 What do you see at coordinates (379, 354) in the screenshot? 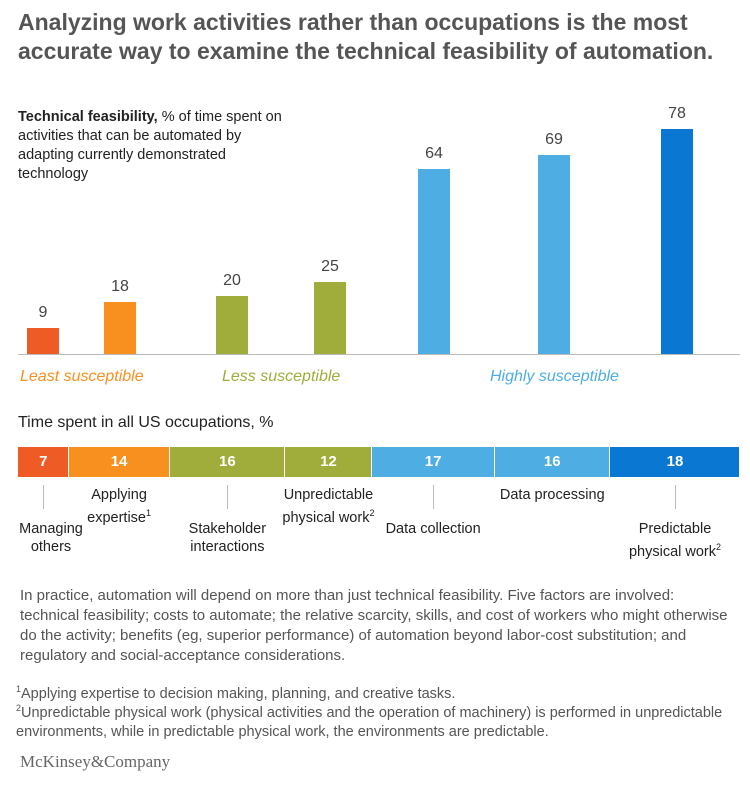
I see `baseline` at bounding box center [379, 354].